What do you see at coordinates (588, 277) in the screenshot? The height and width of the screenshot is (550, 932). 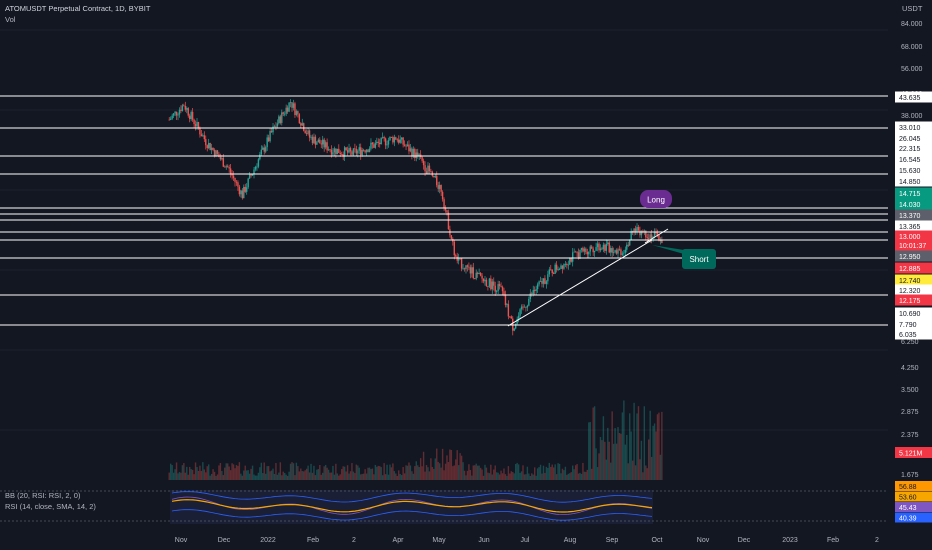 I see `trendlines` at bounding box center [588, 277].